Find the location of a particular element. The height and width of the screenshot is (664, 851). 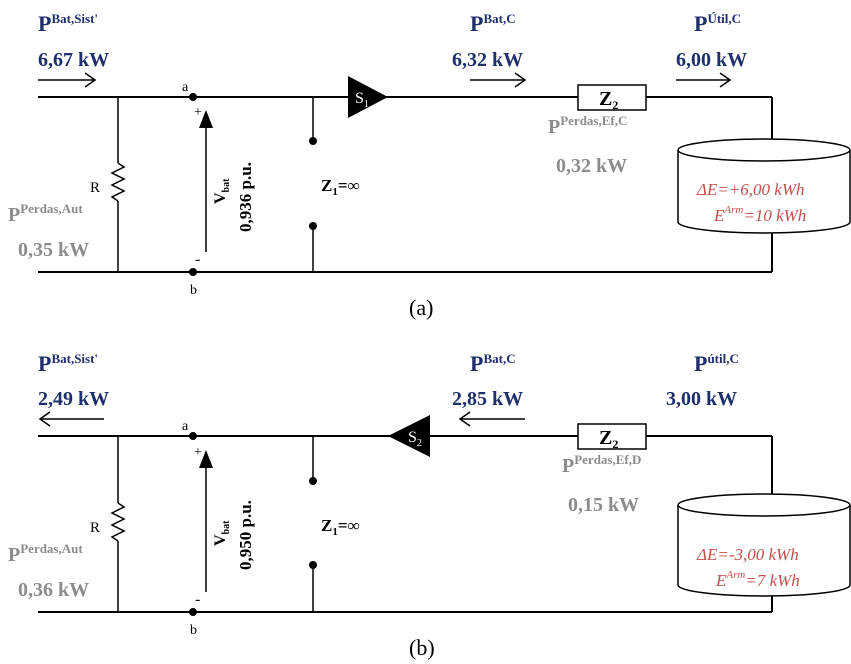

switch-s1-label: S1 is located at coordinates (362, 100).